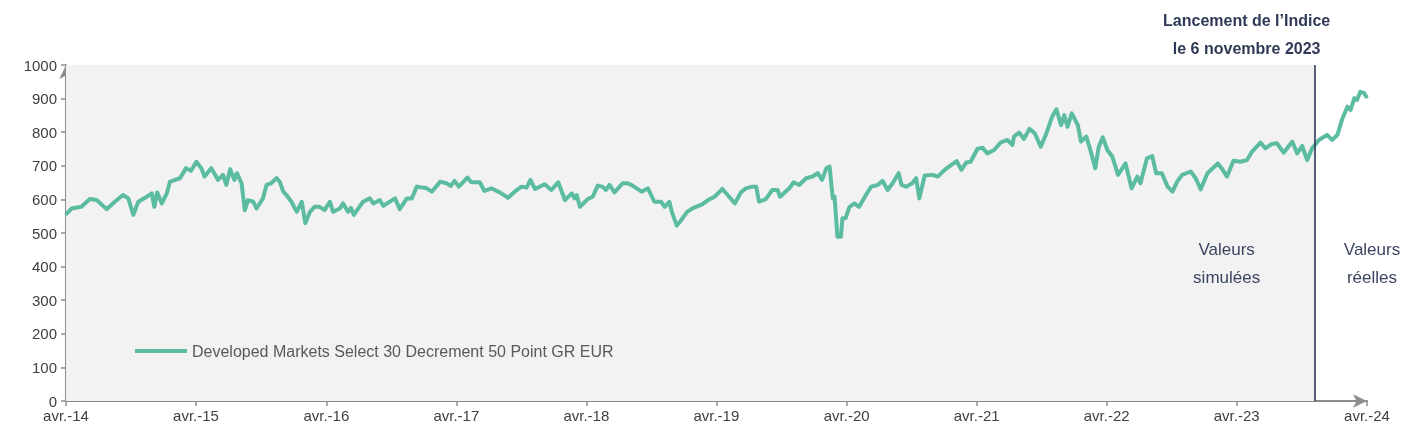 Image resolution: width=1412 pixels, height=430 pixels. Describe the element at coordinates (716, 415) in the screenshot. I see `x-tick-label: avr.-19` at that location.